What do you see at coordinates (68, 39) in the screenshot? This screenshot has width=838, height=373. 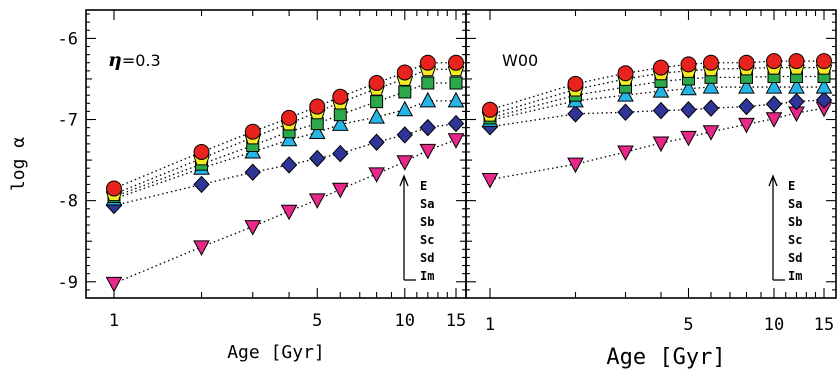 I see `y-tick-label: -6` at bounding box center [68, 39].